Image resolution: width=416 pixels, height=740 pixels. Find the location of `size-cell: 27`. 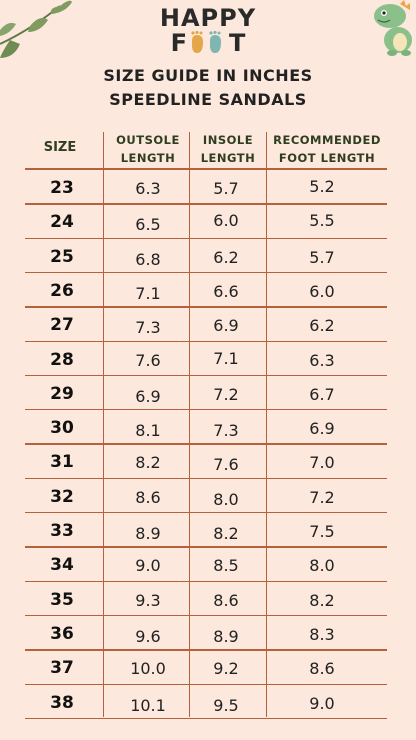

size-cell: 27 is located at coordinates (62, 325).